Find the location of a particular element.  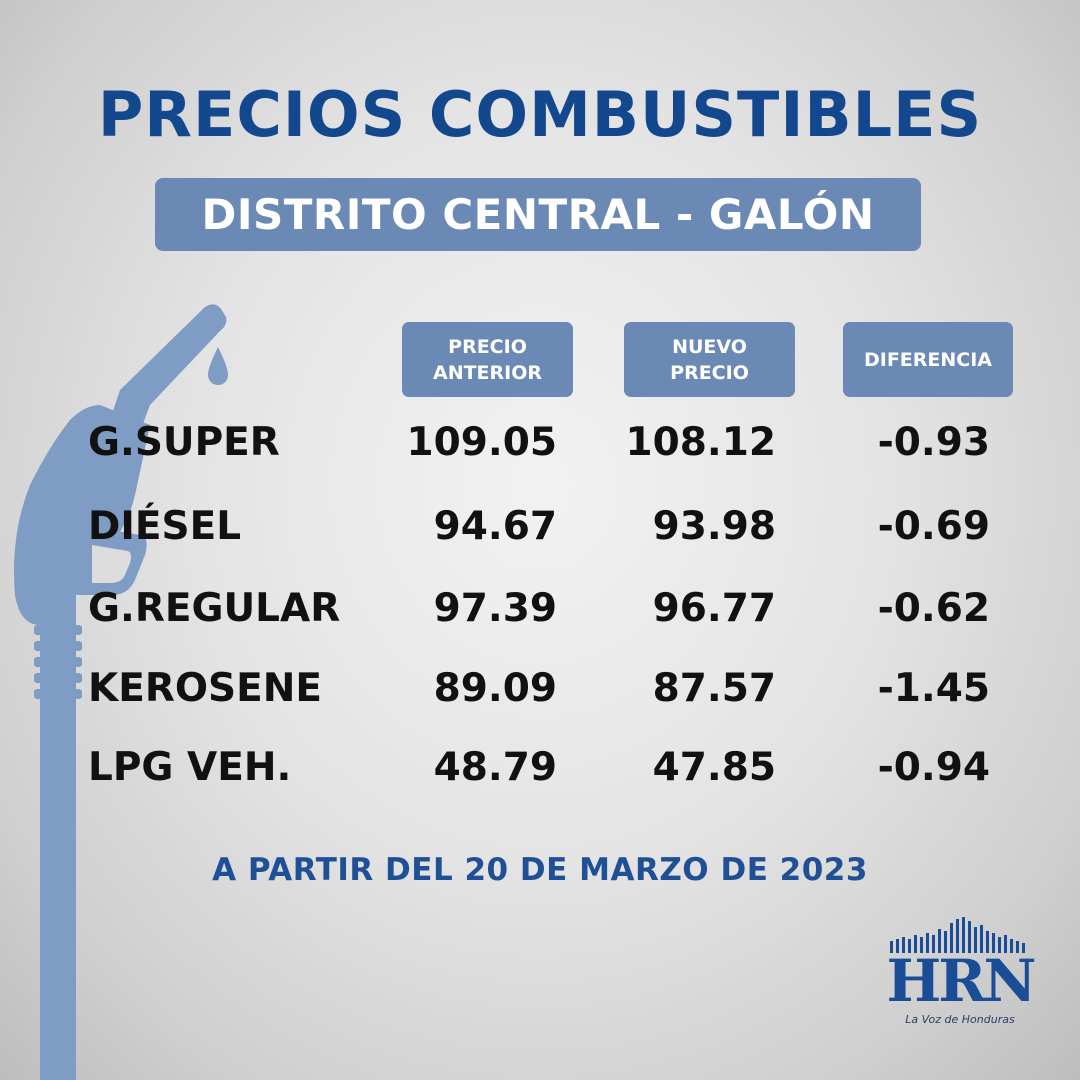

nuevo-precio: 87.57 is located at coordinates (714, 688).